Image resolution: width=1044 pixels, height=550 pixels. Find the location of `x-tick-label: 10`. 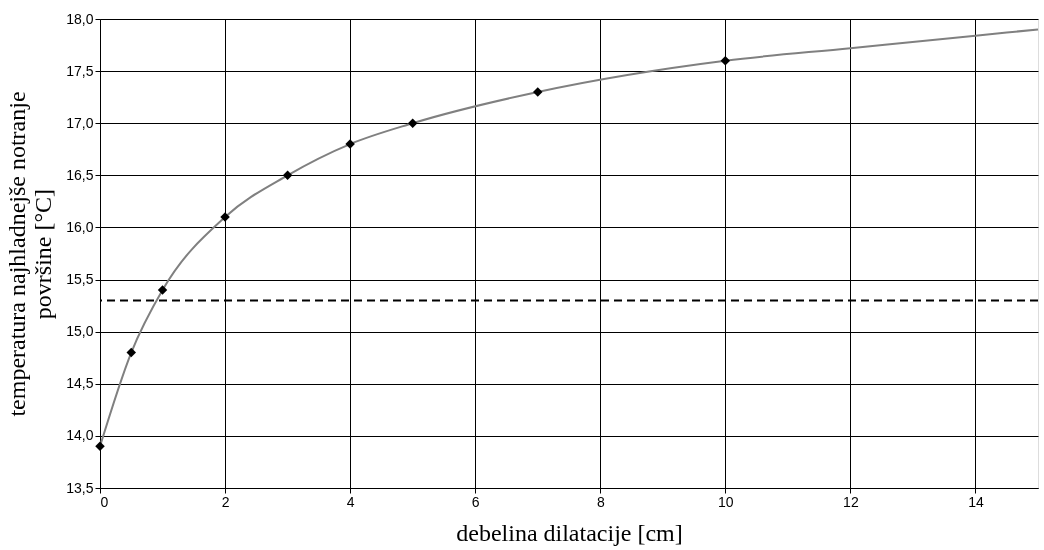

x-tick-label: 10 is located at coordinates (726, 501).